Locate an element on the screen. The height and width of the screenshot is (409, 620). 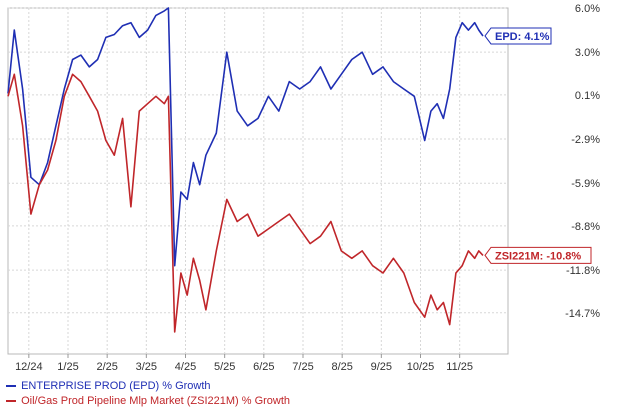
end-label-text: EPD: 4.1% is located at coordinates (522, 37).